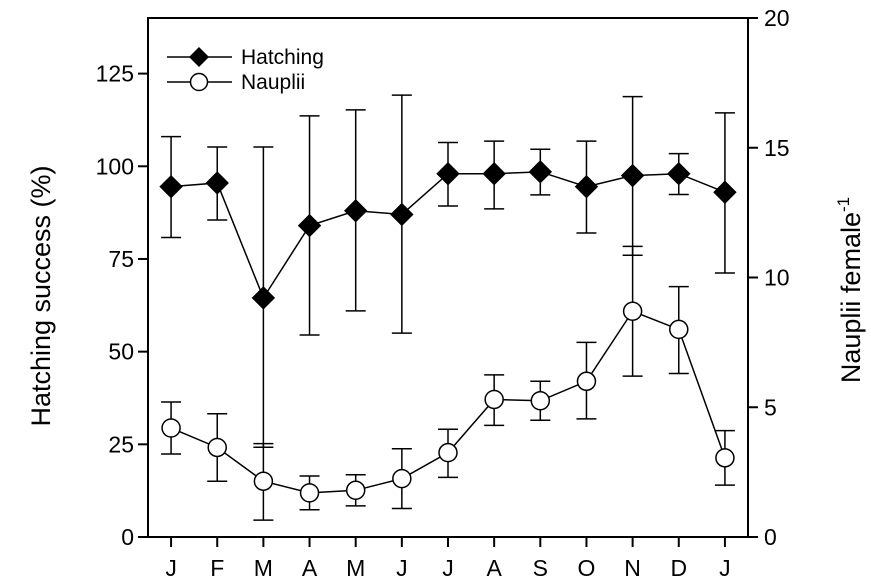 This screenshot has width=871, height=586. I want to click on right-axis-title: Nauplii female-1, so click(850, 290).